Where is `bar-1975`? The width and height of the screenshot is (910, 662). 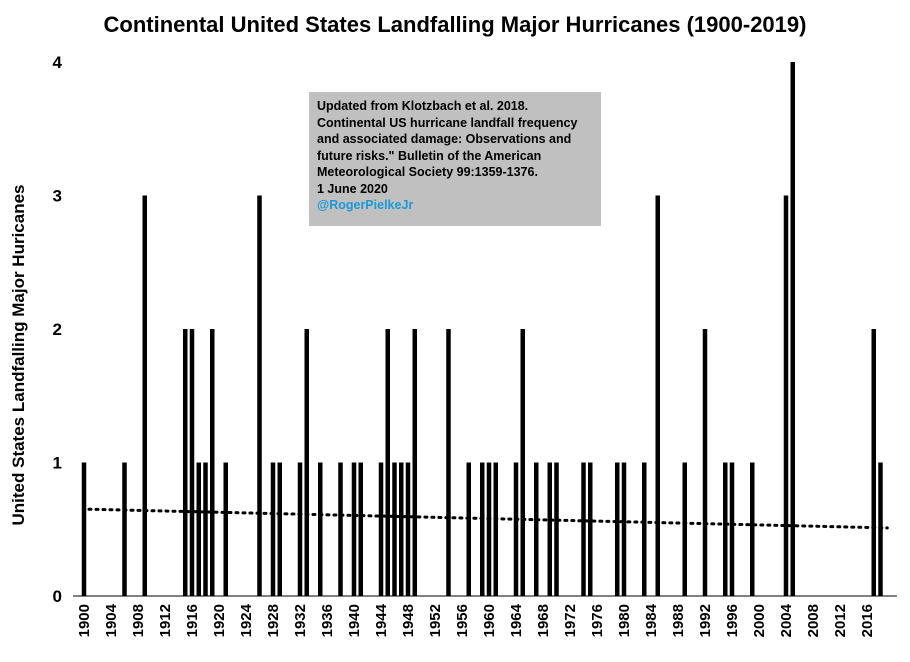
bar-1975 is located at coordinates (590, 529).